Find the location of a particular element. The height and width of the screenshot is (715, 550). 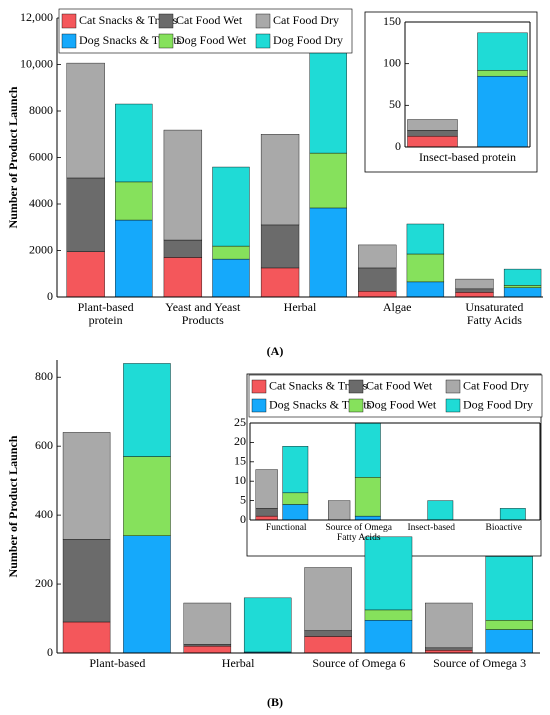

x-tick-label-box: Source of Omega 6 is located at coordinates (358, 663).